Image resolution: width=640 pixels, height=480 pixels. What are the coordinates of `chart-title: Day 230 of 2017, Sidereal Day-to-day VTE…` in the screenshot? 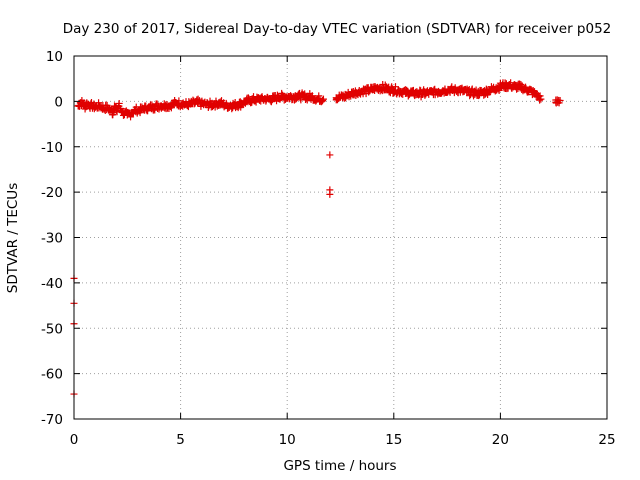 It's located at (337, 29).